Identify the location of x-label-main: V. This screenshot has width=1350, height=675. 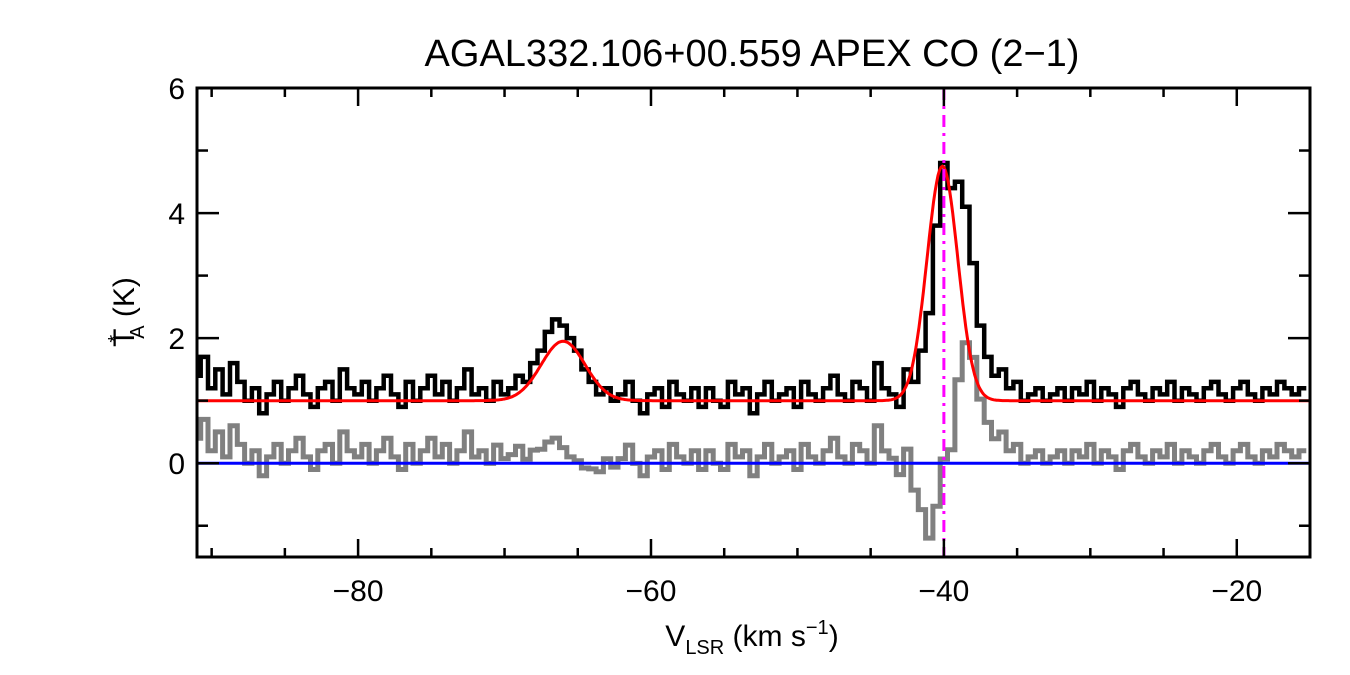
(675, 636).